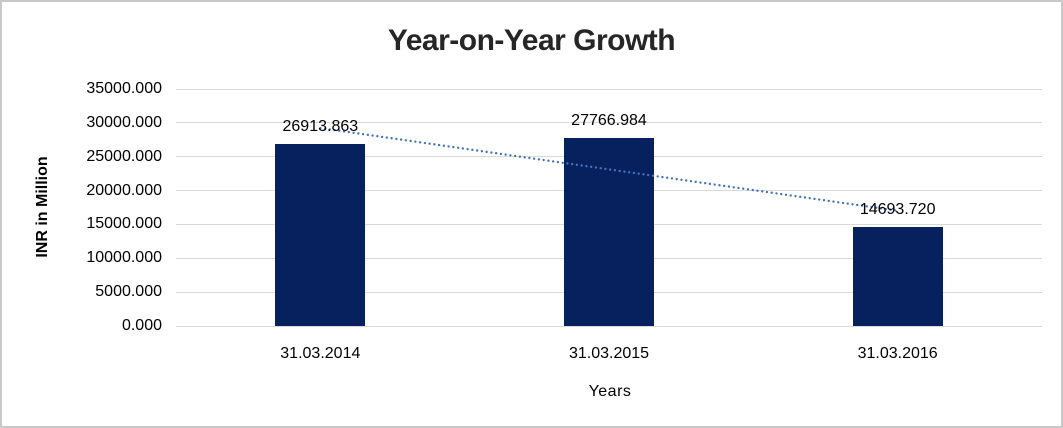 This screenshot has height=428, width=1063. Describe the element at coordinates (897, 276) in the screenshot. I see `bar-31.03.2016` at that location.